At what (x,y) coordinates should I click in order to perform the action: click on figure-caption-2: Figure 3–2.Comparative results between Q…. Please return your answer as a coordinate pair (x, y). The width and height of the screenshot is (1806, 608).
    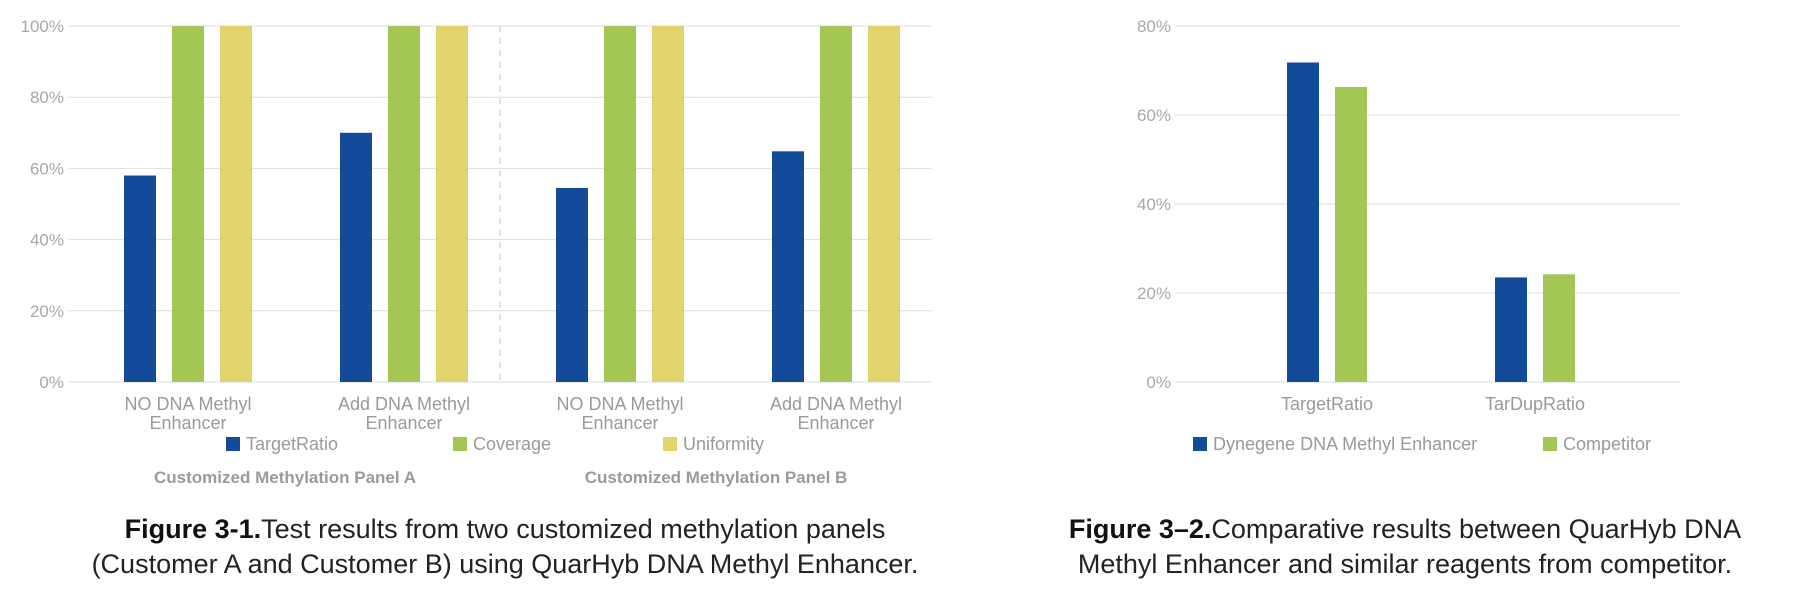
    Looking at the image, I should click on (1405, 547).